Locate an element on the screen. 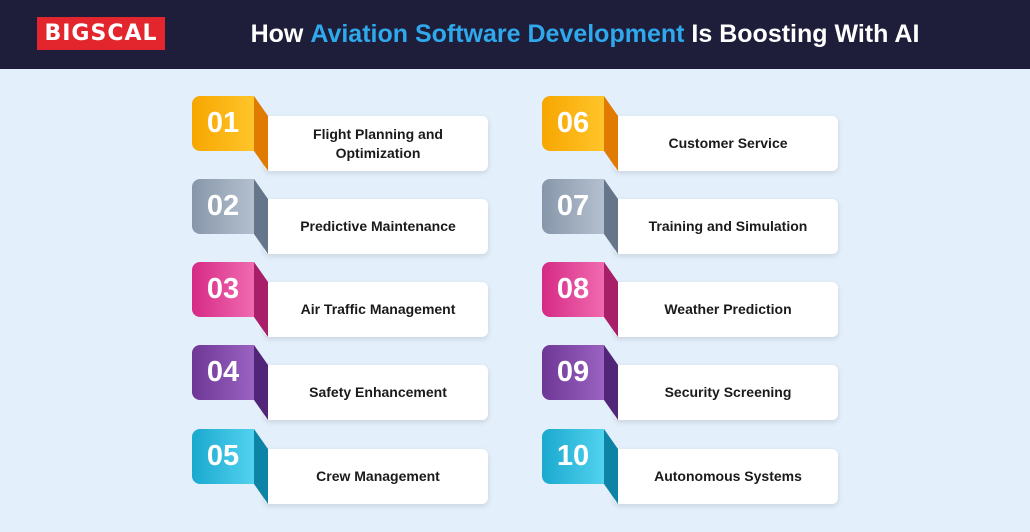  feature-item: Weather Prediction 08 is located at coordinates (691, 301).